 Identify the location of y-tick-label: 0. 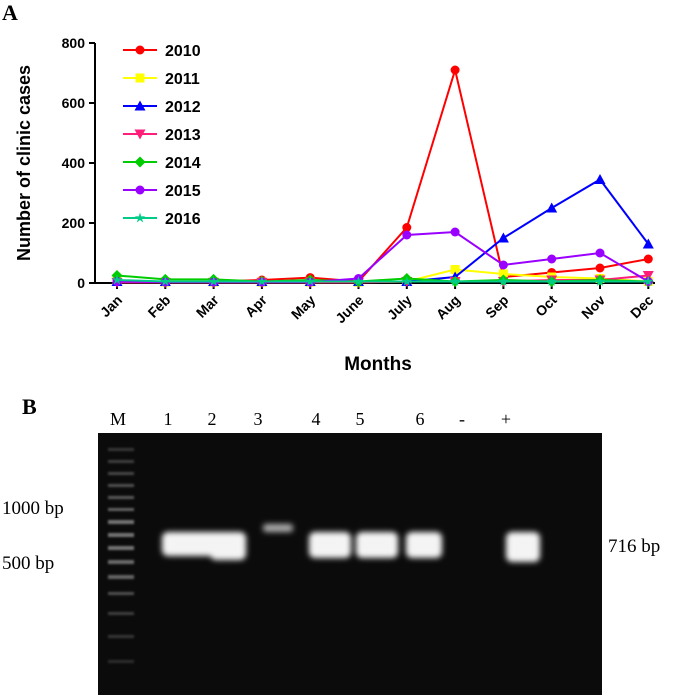
(81, 283).